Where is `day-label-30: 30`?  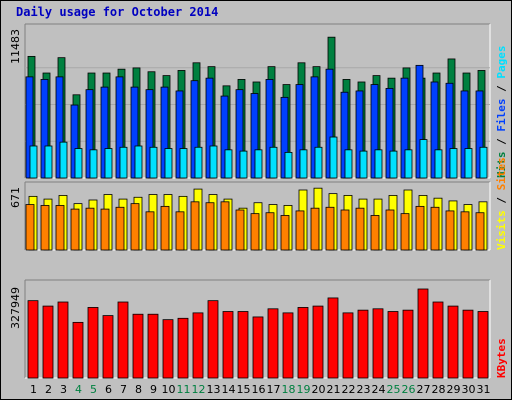 day-label-30: 30 is located at coordinates (469, 389).